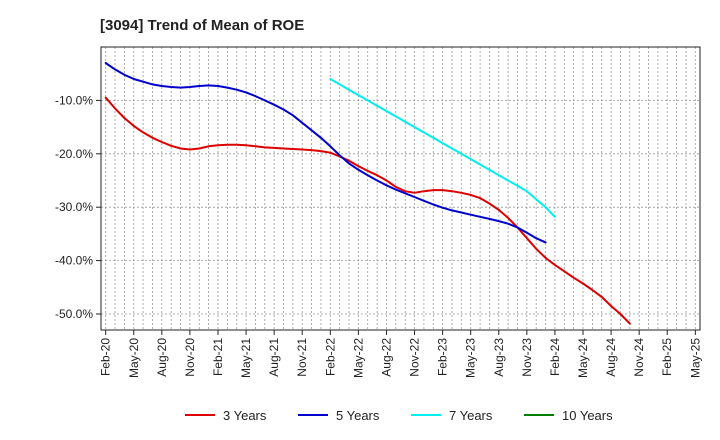  Describe the element at coordinates (74, 207) in the screenshot. I see `y-tick-label: -30.0%` at that location.